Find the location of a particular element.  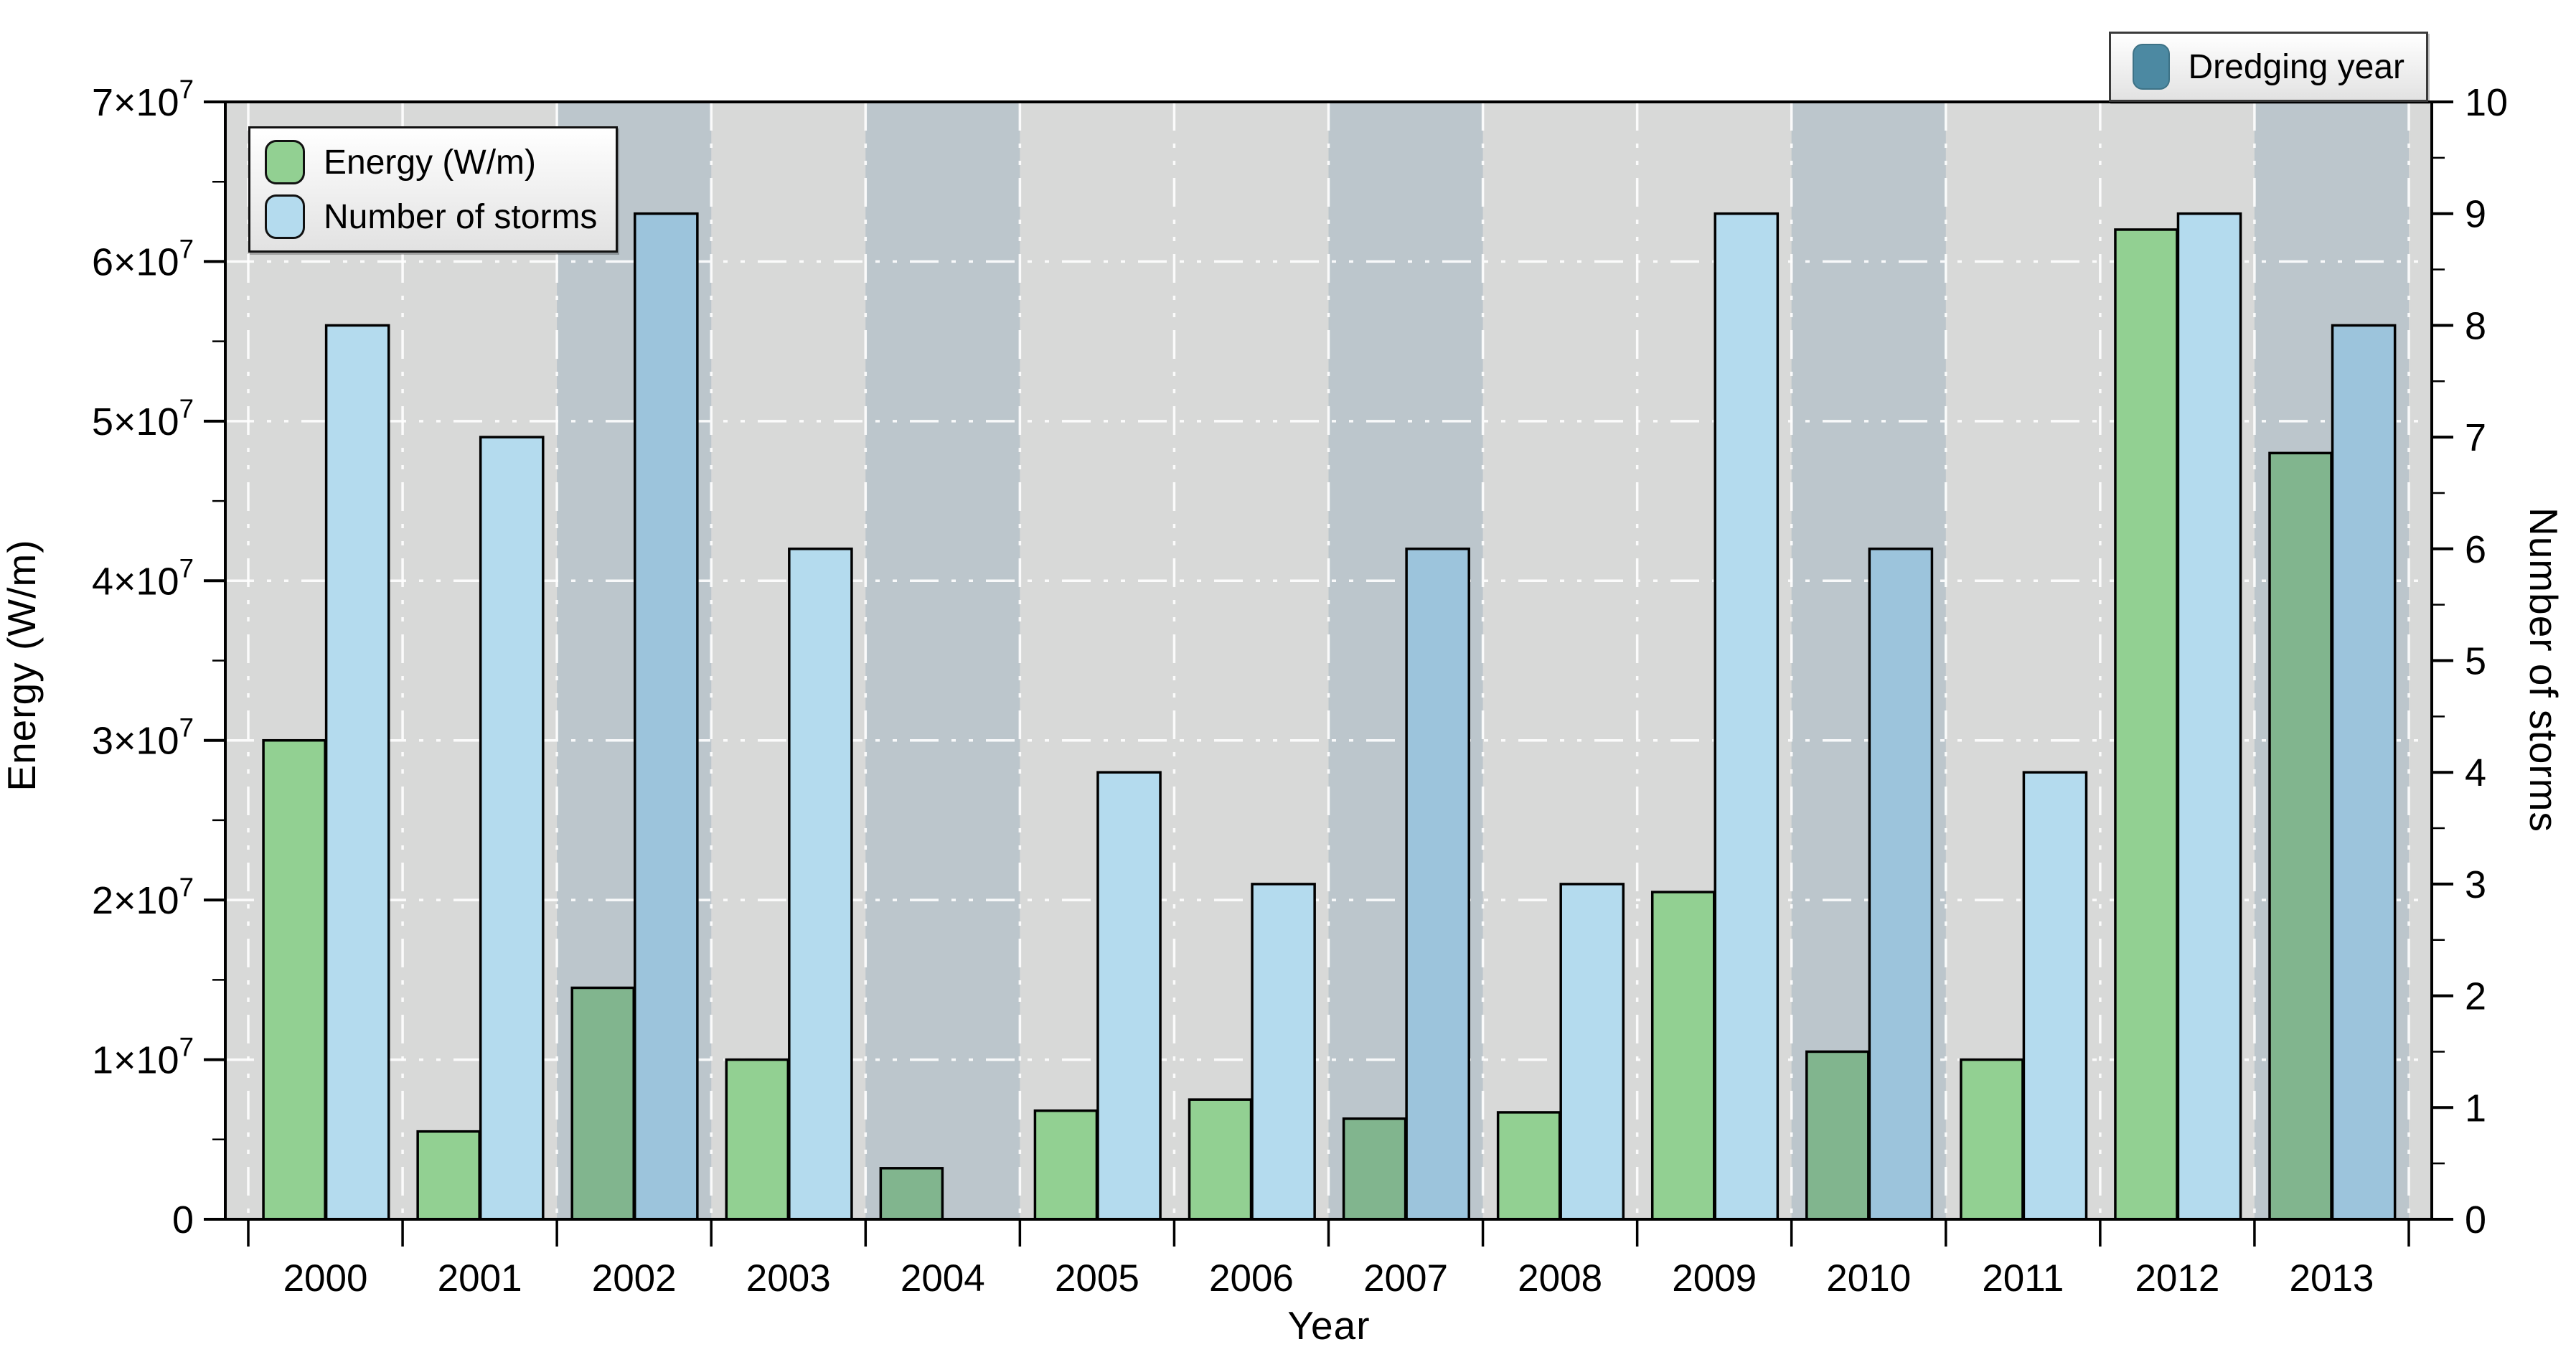

tick-label: 3 is located at coordinates (2475, 884).